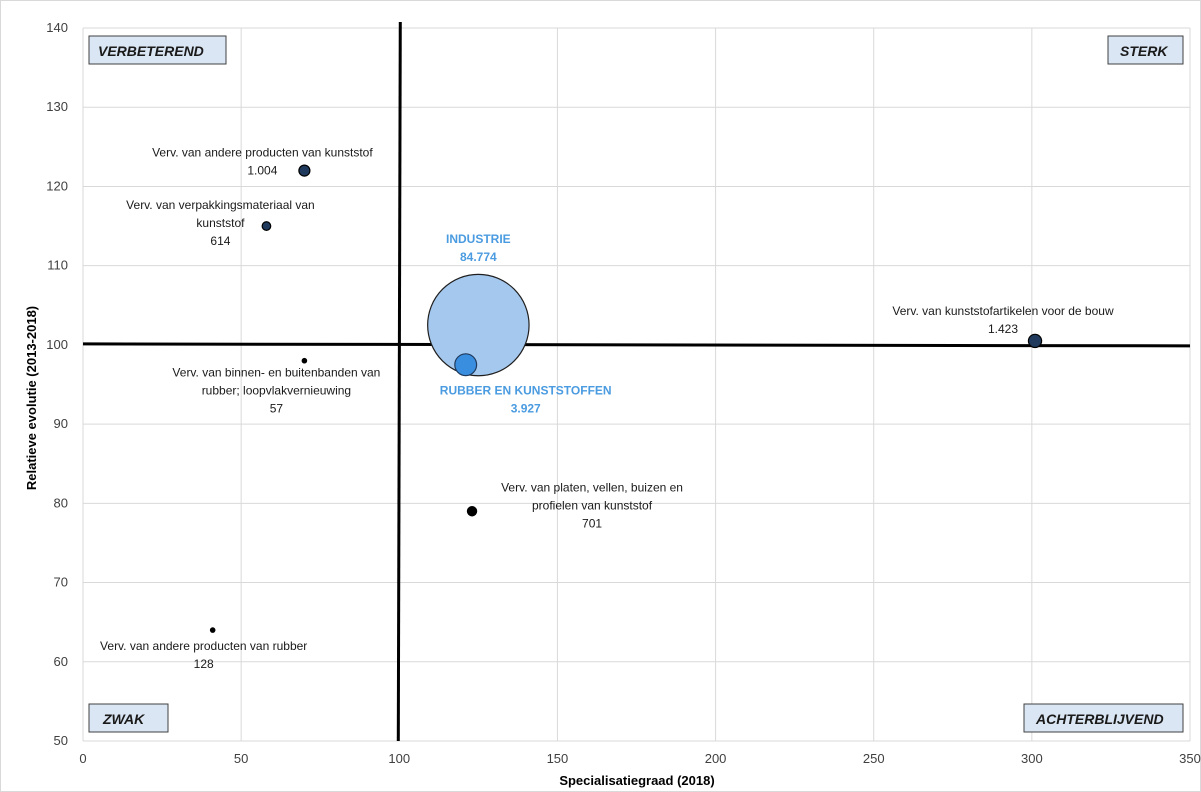 The width and height of the screenshot is (1201, 792). I want to click on bubble-label-line: Verv. van platen, vellen, buizen en, so click(592, 487).